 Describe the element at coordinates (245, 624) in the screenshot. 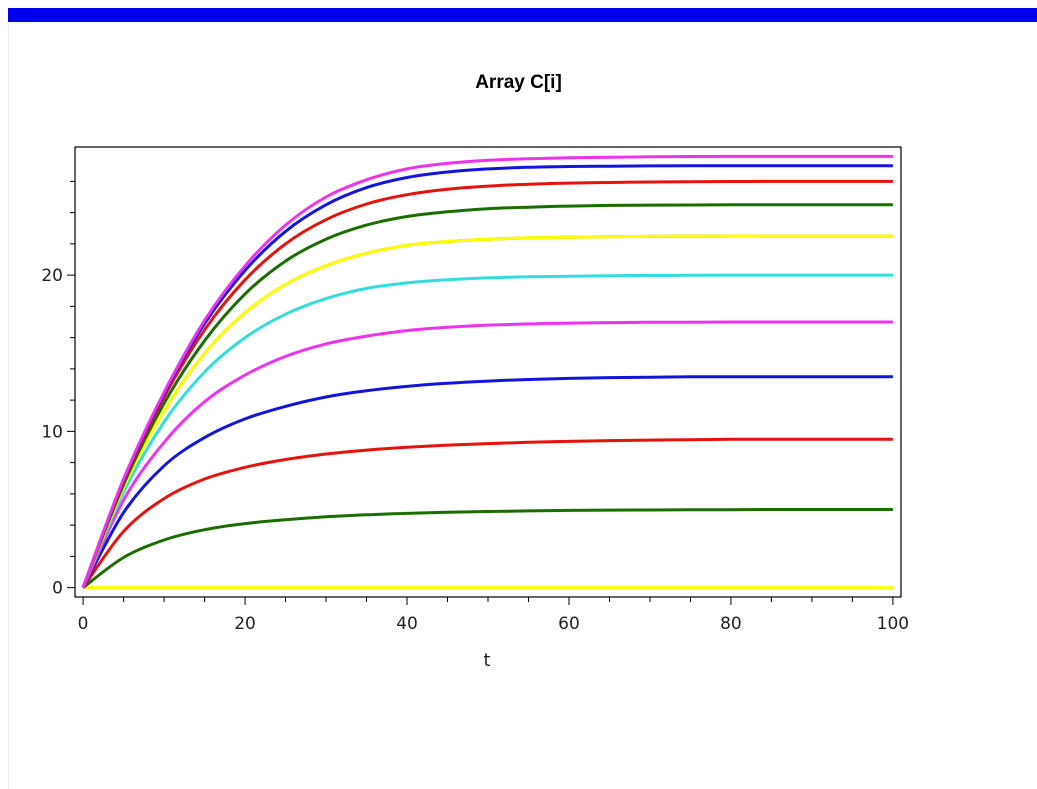

I see `x-tick-label: 20` at that location.